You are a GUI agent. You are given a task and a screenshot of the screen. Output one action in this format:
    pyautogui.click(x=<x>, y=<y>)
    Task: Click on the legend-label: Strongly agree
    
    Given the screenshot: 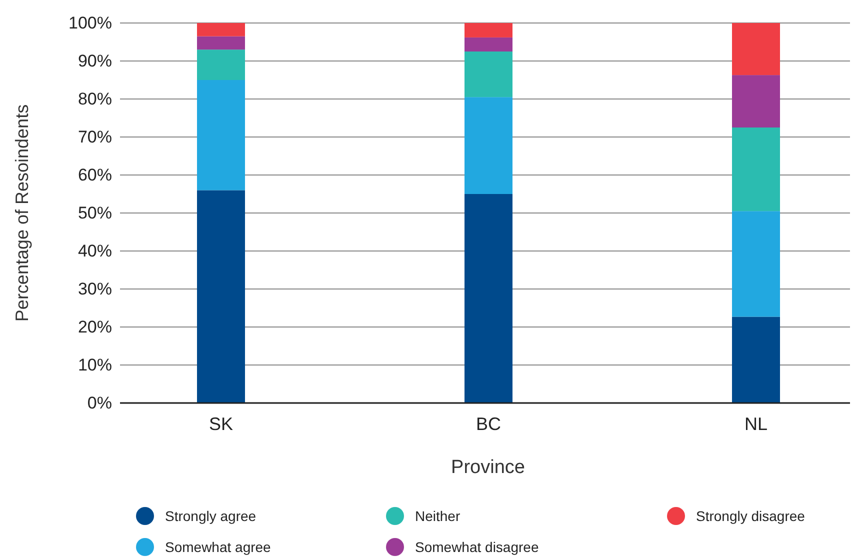 What is the action you would take?
    pyautogui.click(x=210, y=516)
    